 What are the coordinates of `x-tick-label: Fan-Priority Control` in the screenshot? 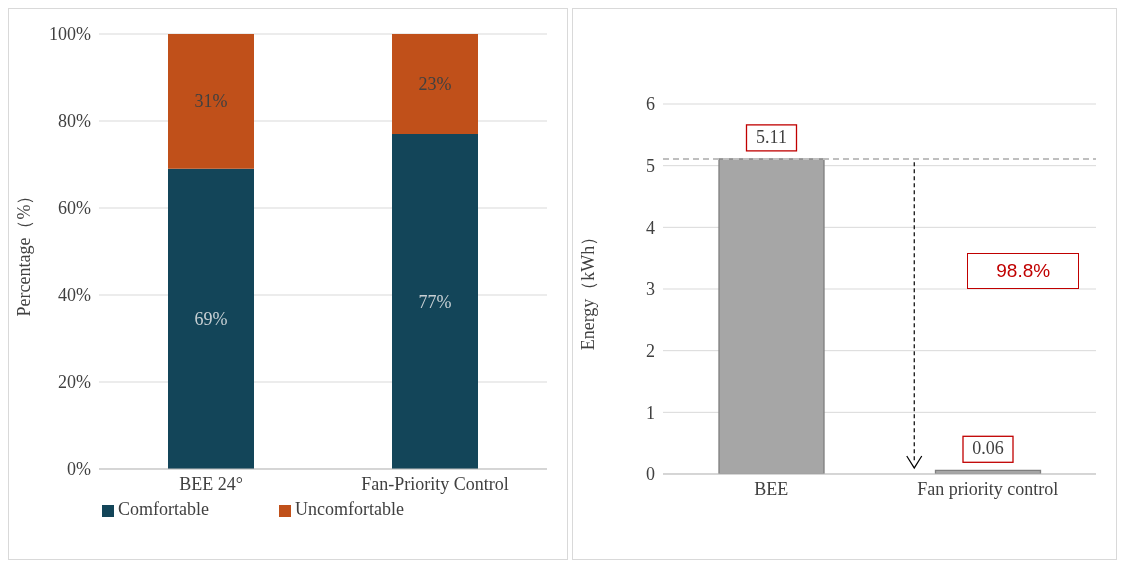 It's located at (435, 483).